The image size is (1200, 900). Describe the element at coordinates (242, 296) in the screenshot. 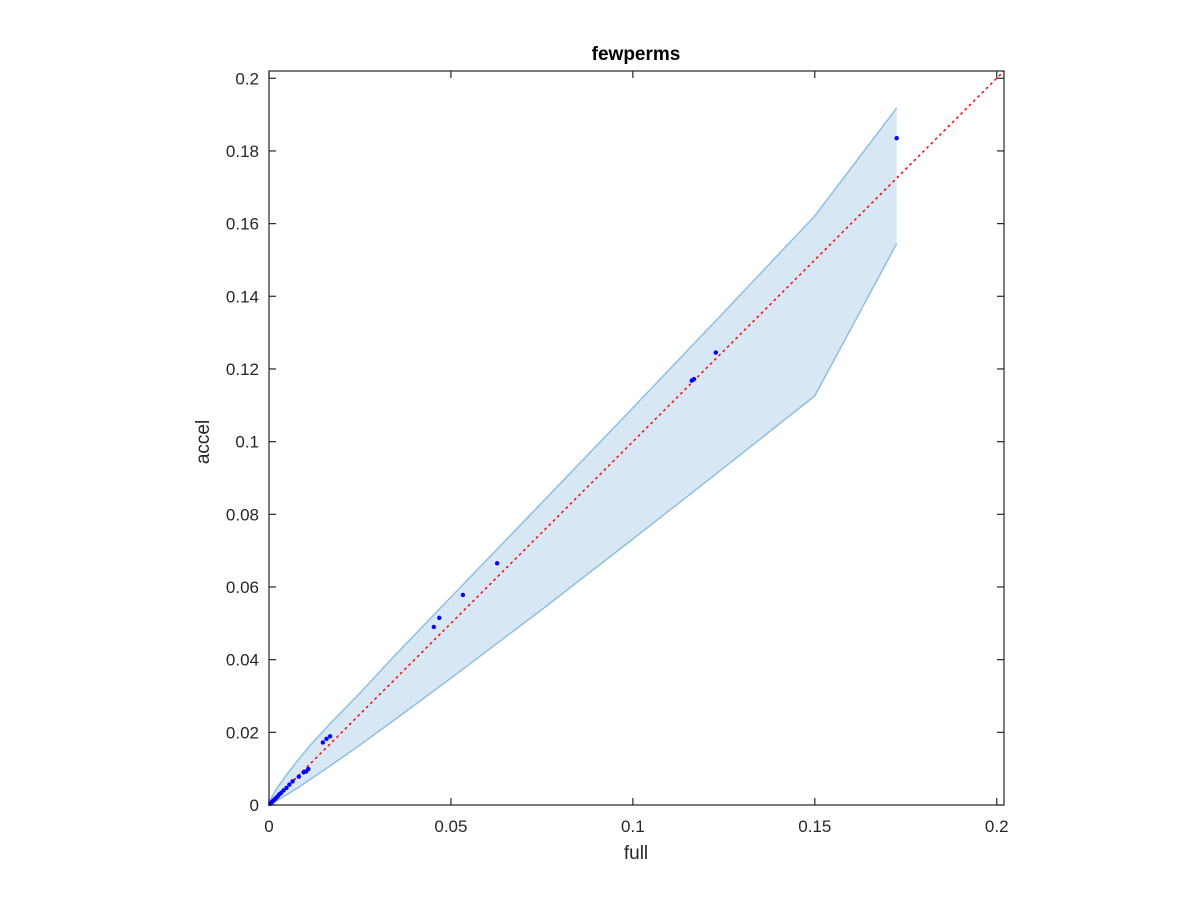

I see `y-tick-label: 0.14` at that location.